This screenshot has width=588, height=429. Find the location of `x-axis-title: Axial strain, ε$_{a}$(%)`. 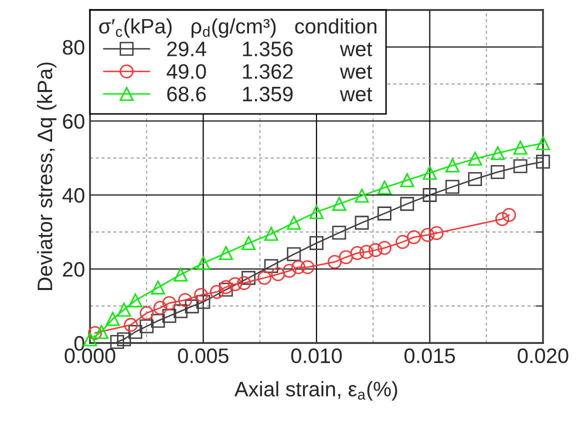

x-axis-title: Axial strain, ε$_{a}$(%) is located at coordinates (316, 391).